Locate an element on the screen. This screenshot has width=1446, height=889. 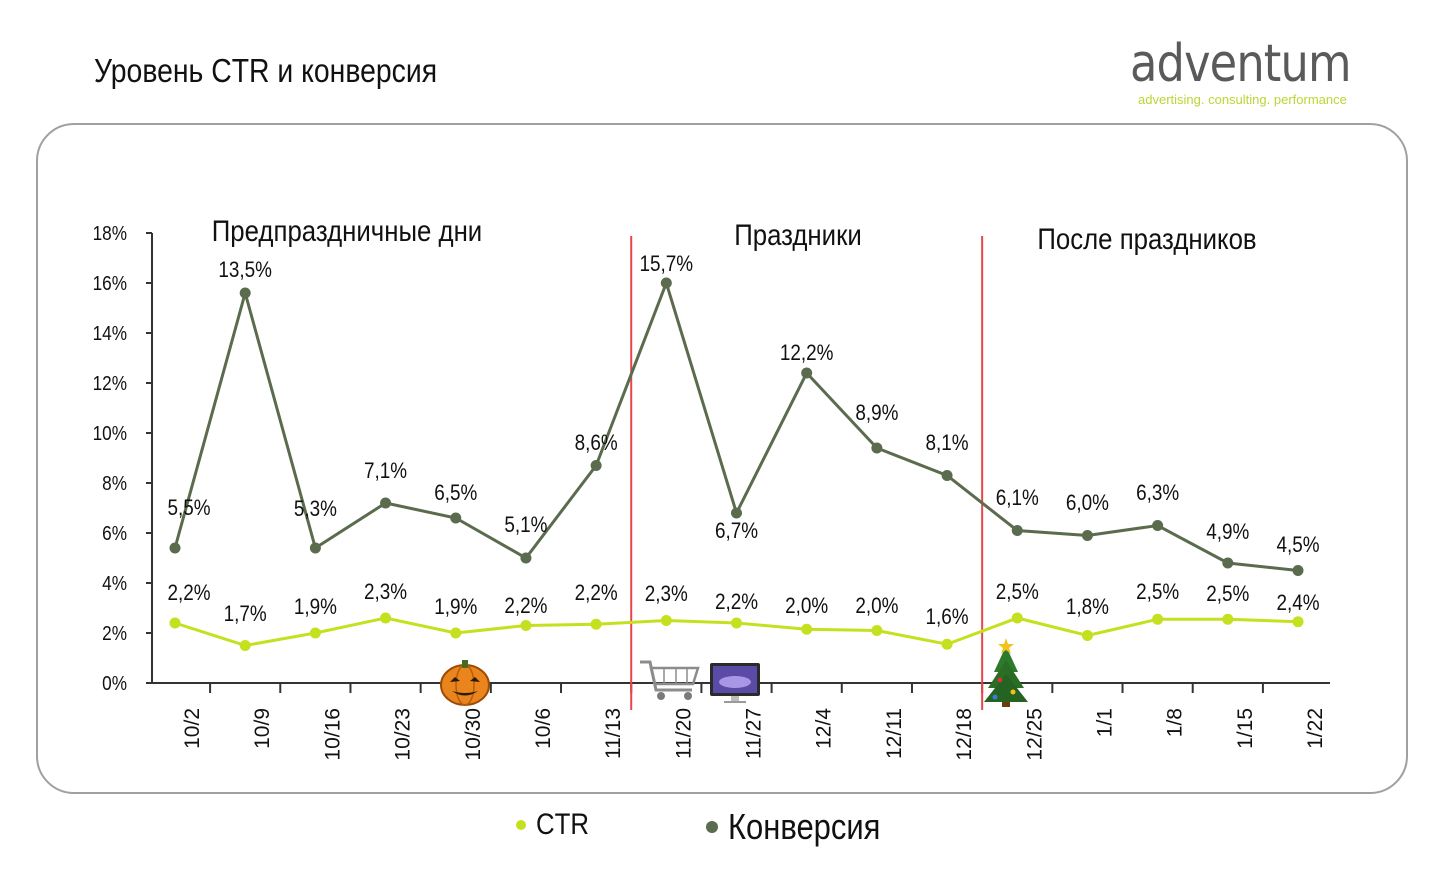
conversion-data-label: 6,3% is located at coordinates (1157, 493).